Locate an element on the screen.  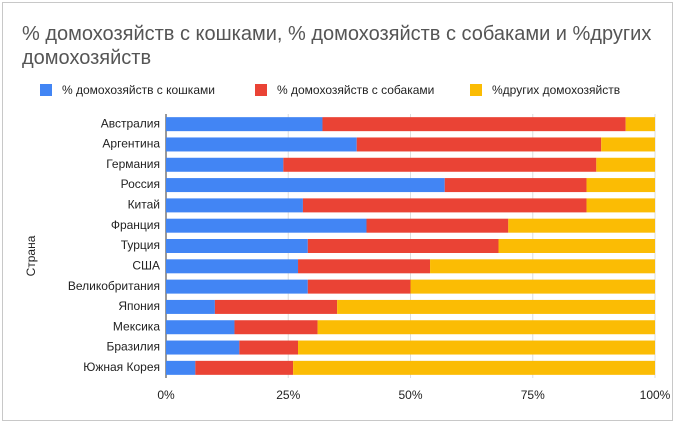
x-tick-label: 25% is located at coordinates (288, 395).